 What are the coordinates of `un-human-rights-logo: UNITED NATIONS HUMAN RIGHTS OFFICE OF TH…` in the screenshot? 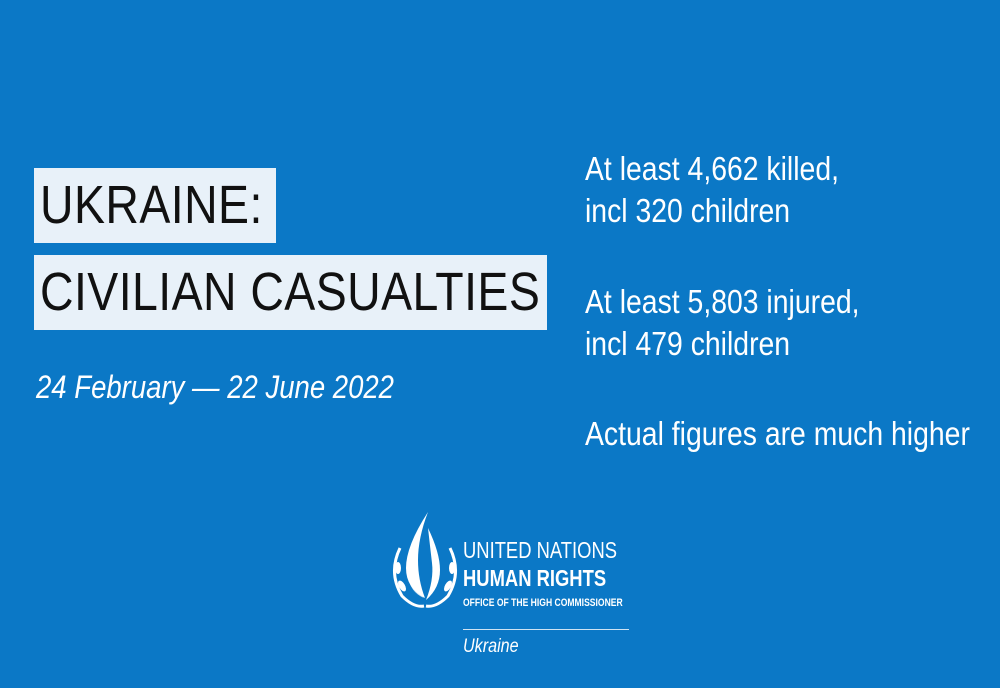 It's located at (513, 595).